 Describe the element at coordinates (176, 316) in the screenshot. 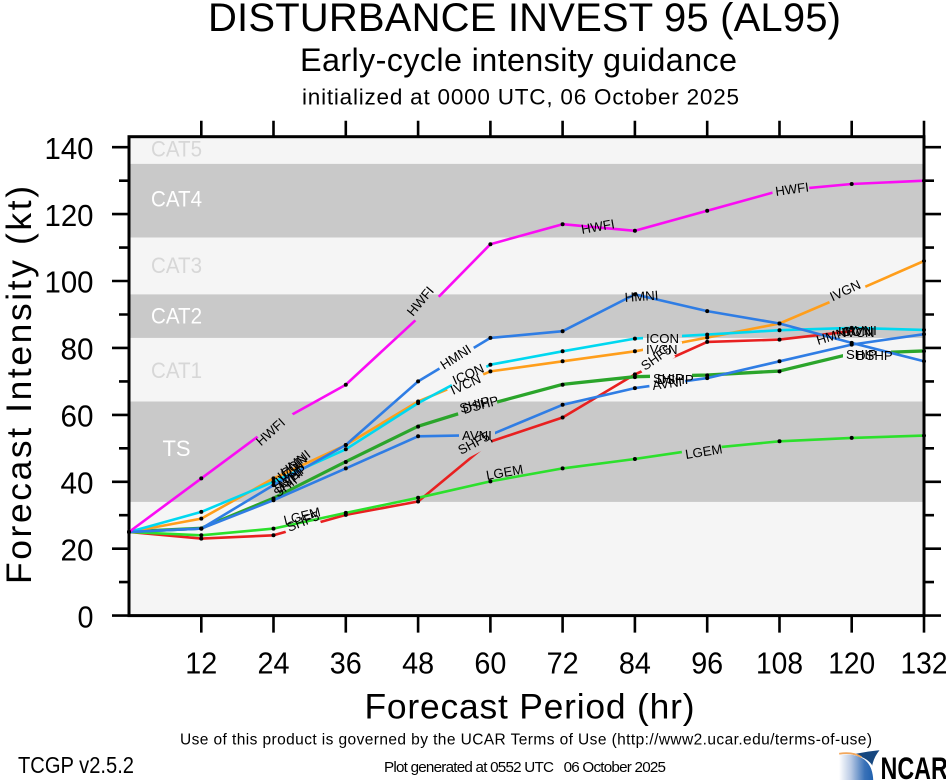

I see `svg-text: CAT2` at that location.